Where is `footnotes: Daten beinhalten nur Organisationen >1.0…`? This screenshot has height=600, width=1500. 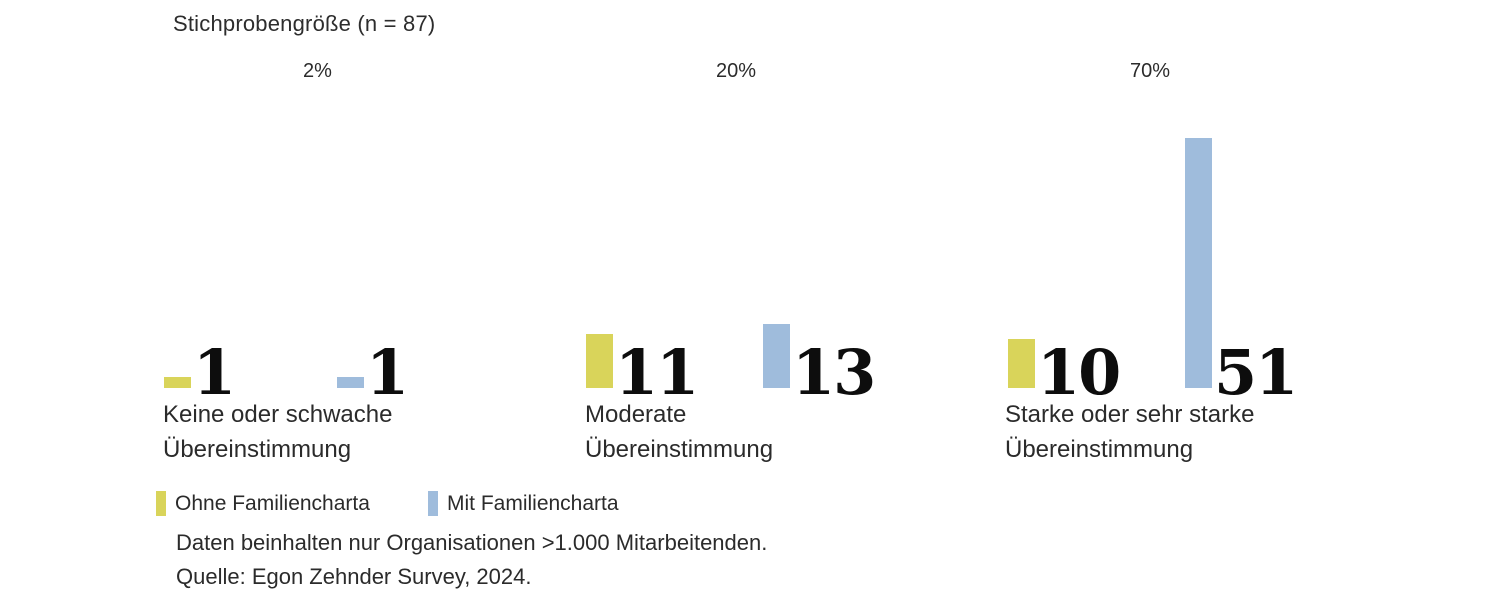
footnotes: Daten beinhalten nur Organisationen >1.0… is located at coordinates (471, 560).